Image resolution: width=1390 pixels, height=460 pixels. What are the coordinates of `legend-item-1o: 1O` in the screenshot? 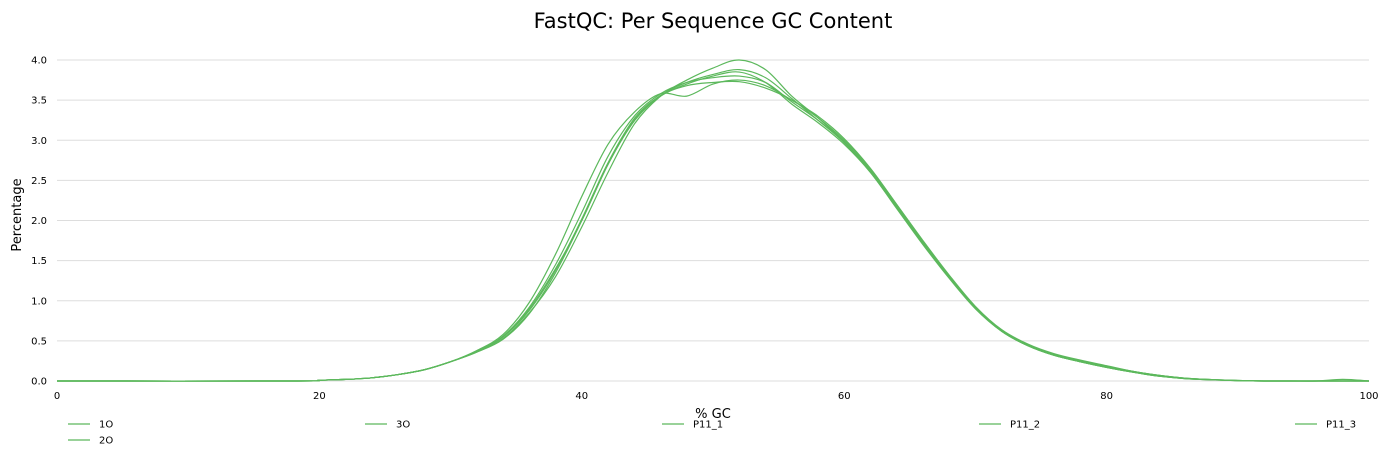 It's located at (90, 425).